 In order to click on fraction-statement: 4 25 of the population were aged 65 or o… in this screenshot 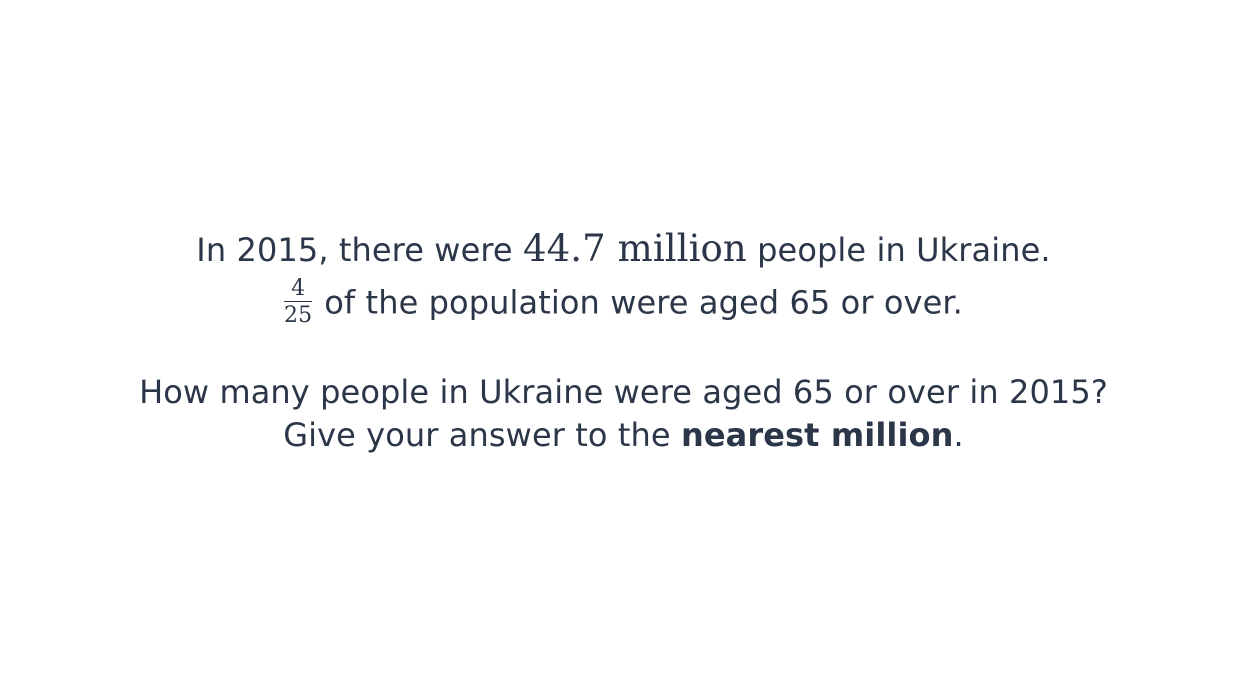, I will do `click(623, 303)`.